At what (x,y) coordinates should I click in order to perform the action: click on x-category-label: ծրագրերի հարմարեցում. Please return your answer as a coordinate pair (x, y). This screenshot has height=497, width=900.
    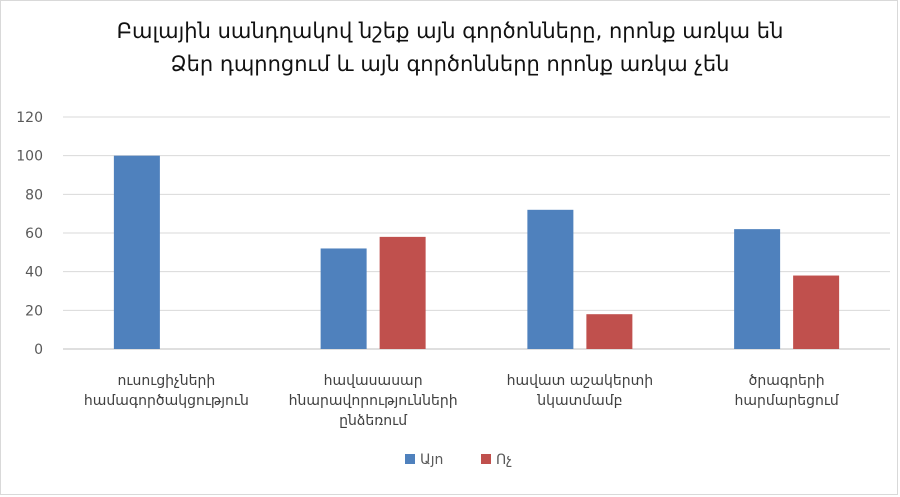
    Looking at the image, I should click on (786, 391).